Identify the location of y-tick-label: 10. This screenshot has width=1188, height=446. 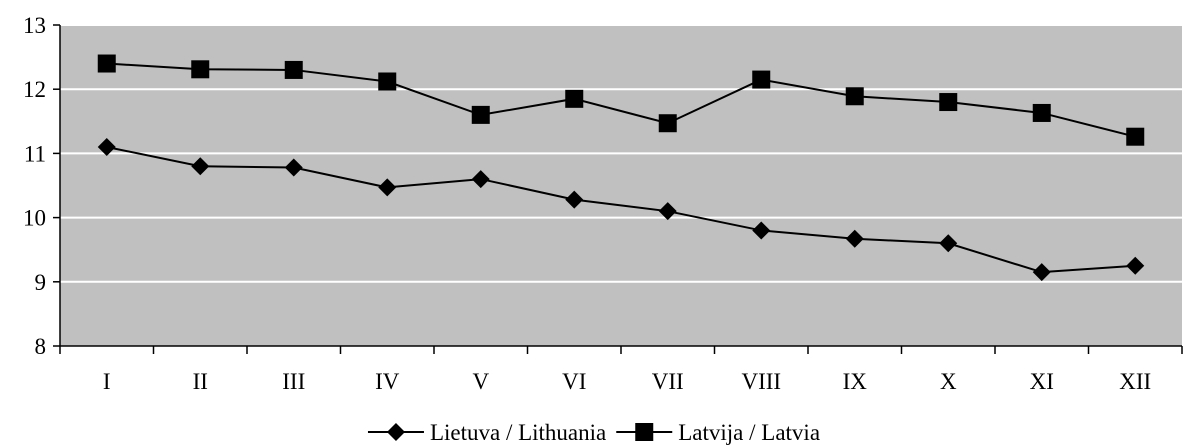
(34, 218).